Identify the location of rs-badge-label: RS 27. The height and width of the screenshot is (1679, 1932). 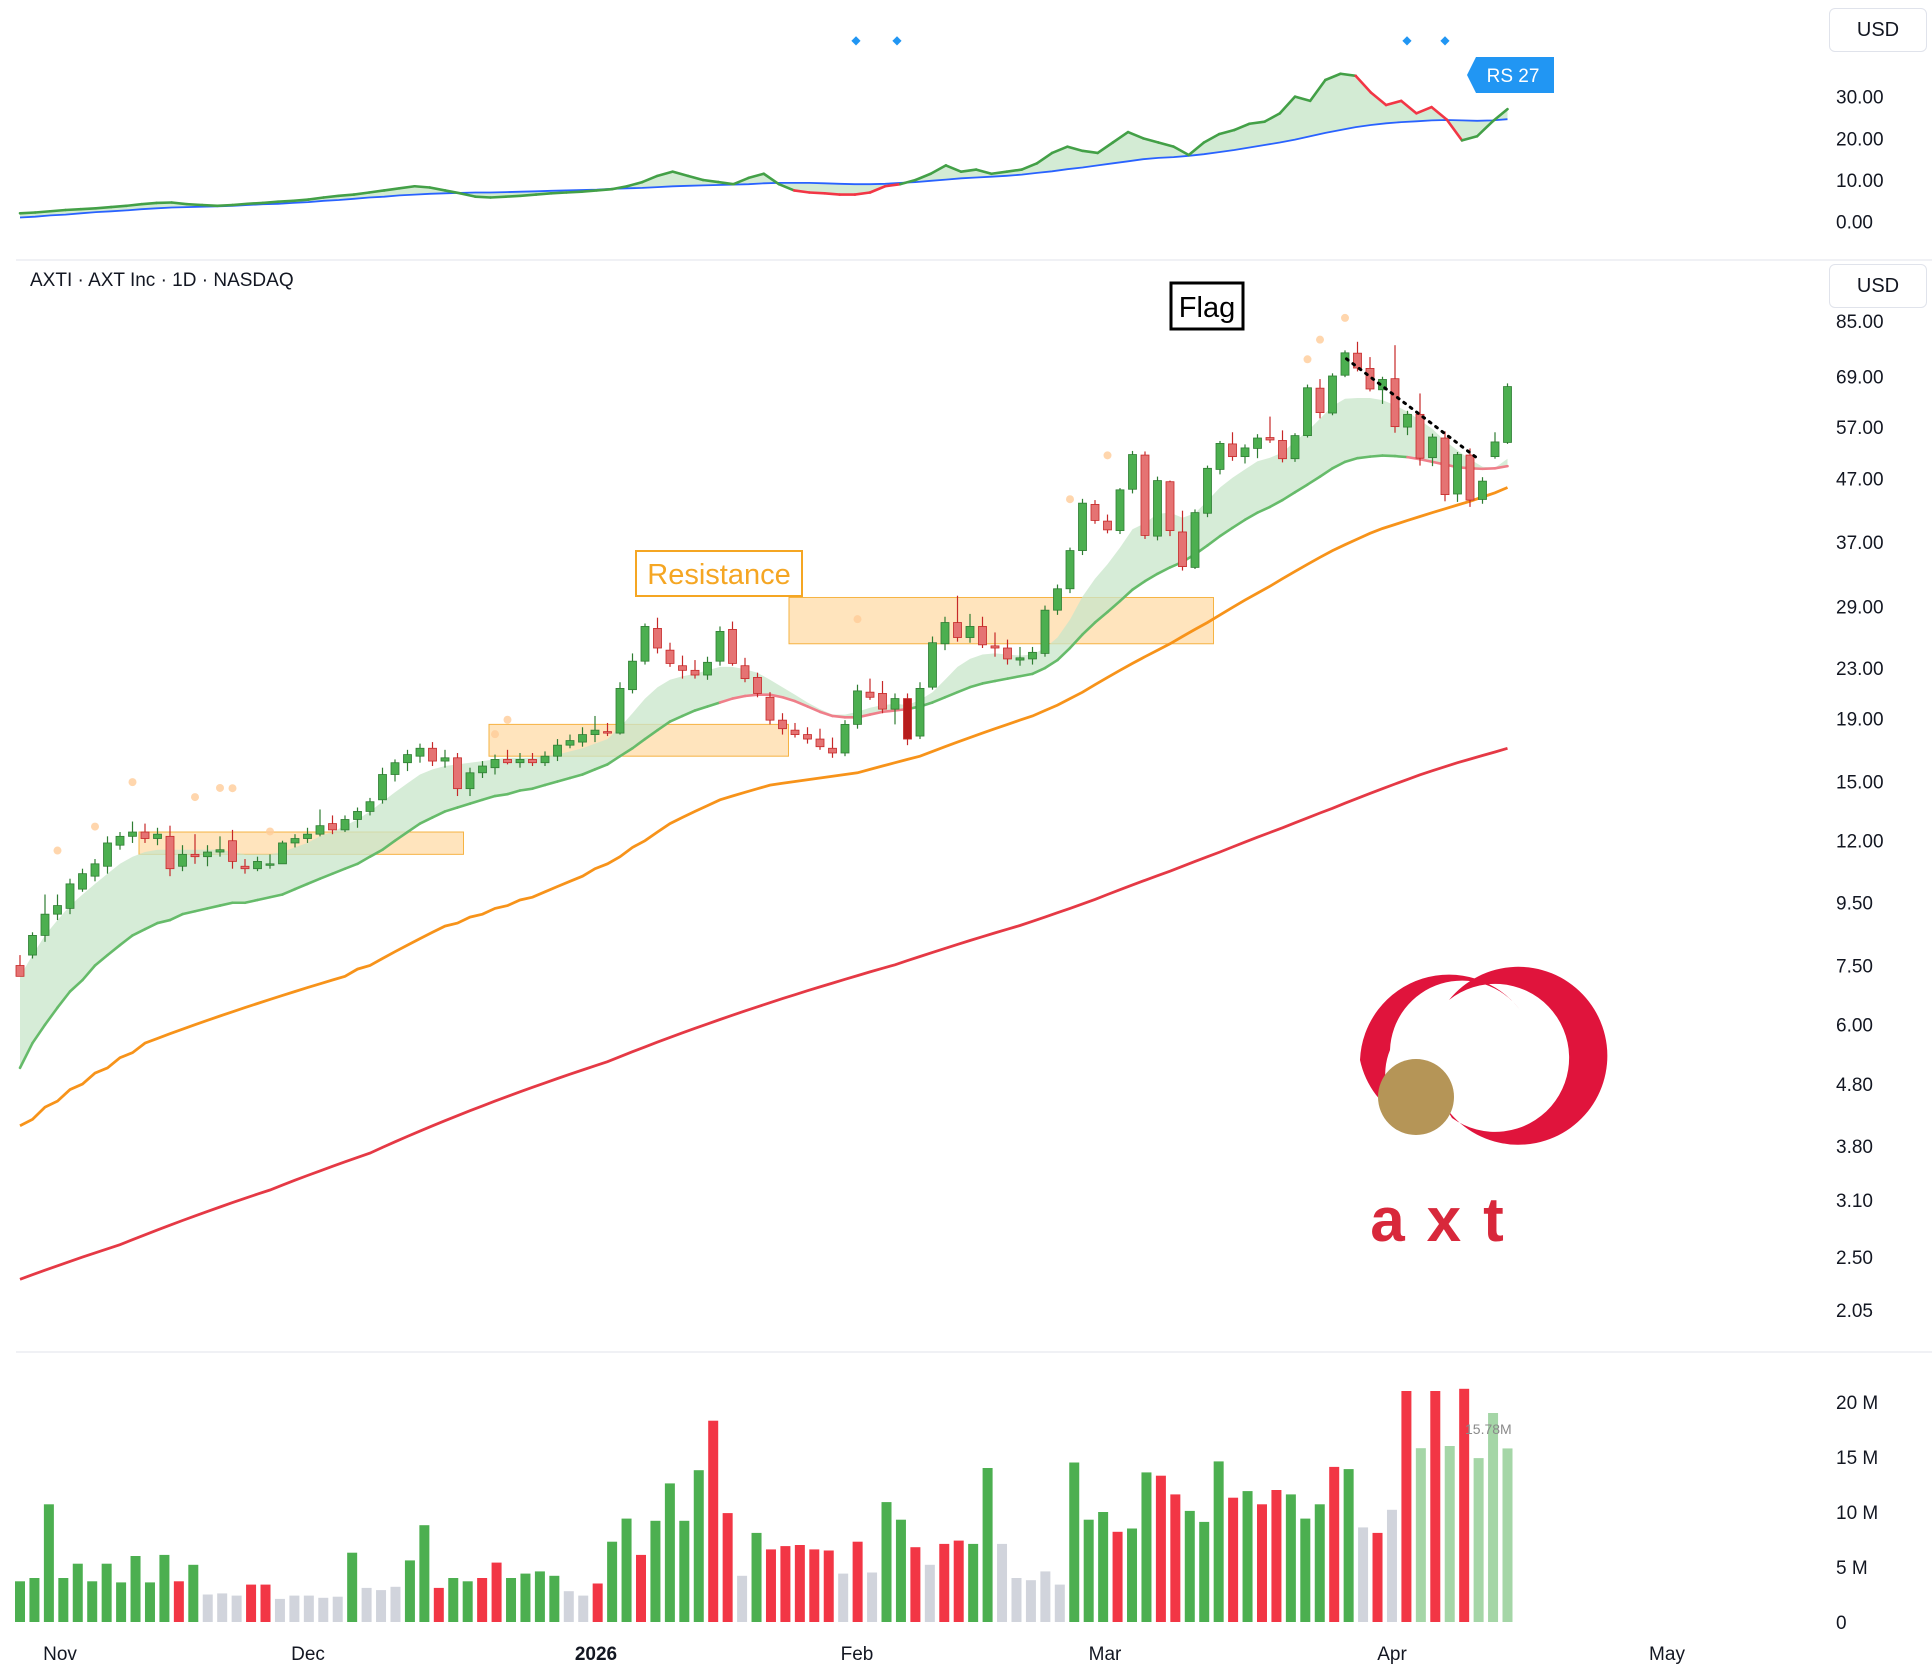
(1513, 76).